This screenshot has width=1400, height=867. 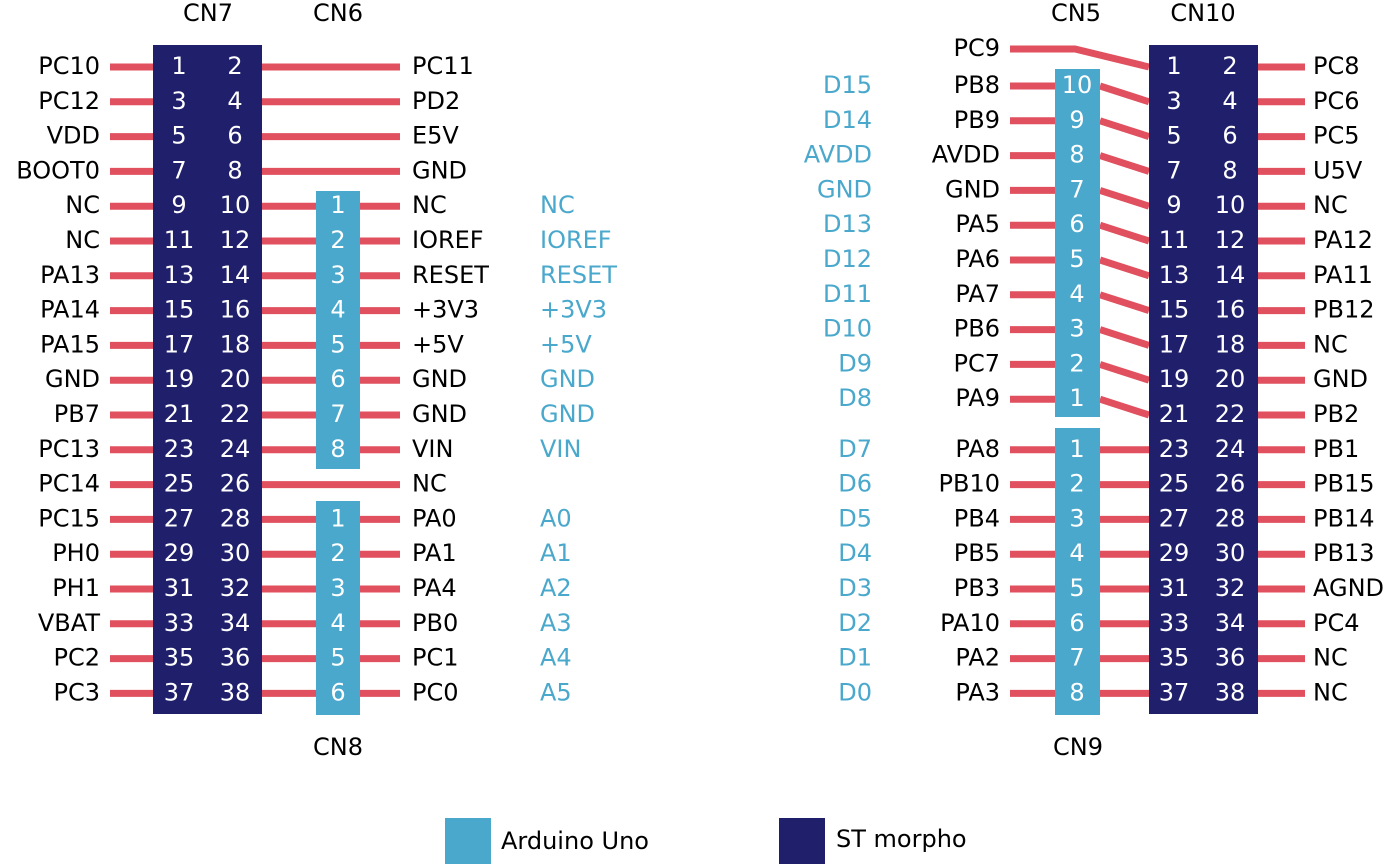 What do you see at coordinates (77, 692) in the screenshot?
I see `signal-label: PC3` at bounding box center [77, 692].